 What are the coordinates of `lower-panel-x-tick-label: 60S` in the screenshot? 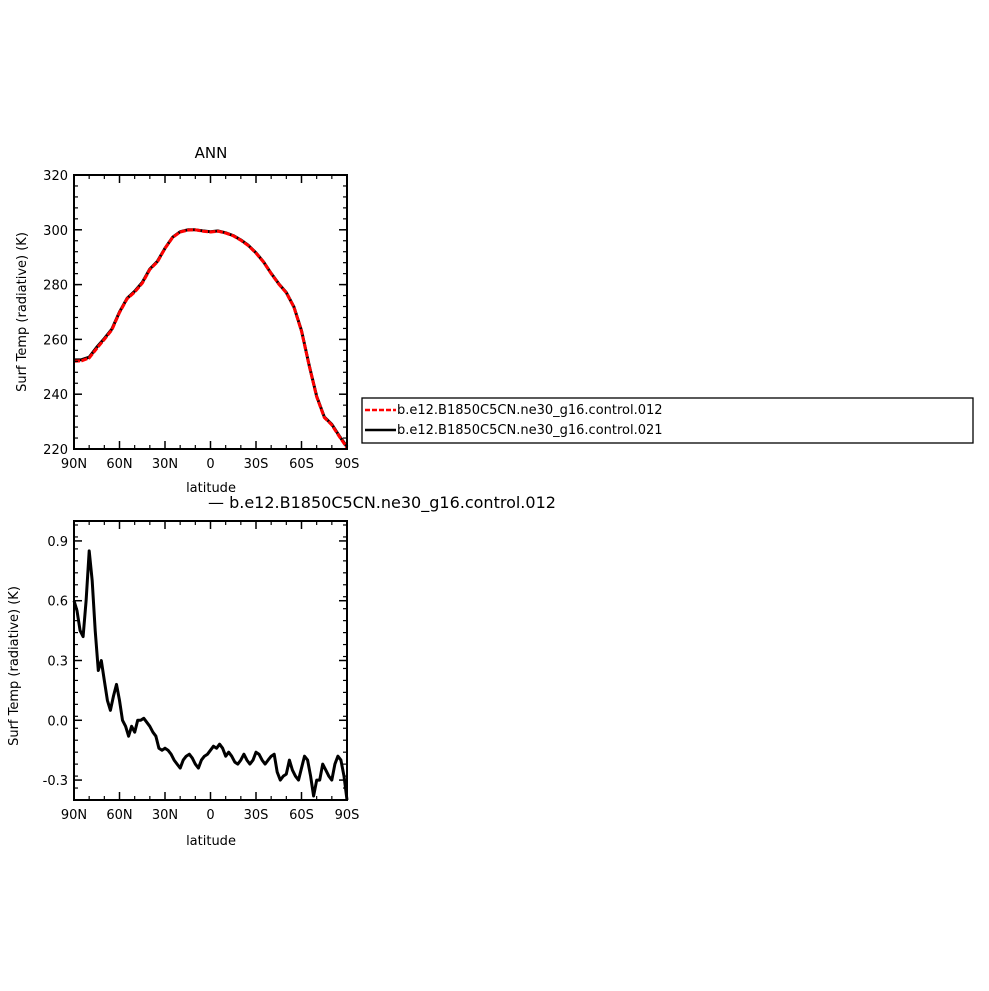 It's located at (301, 815).